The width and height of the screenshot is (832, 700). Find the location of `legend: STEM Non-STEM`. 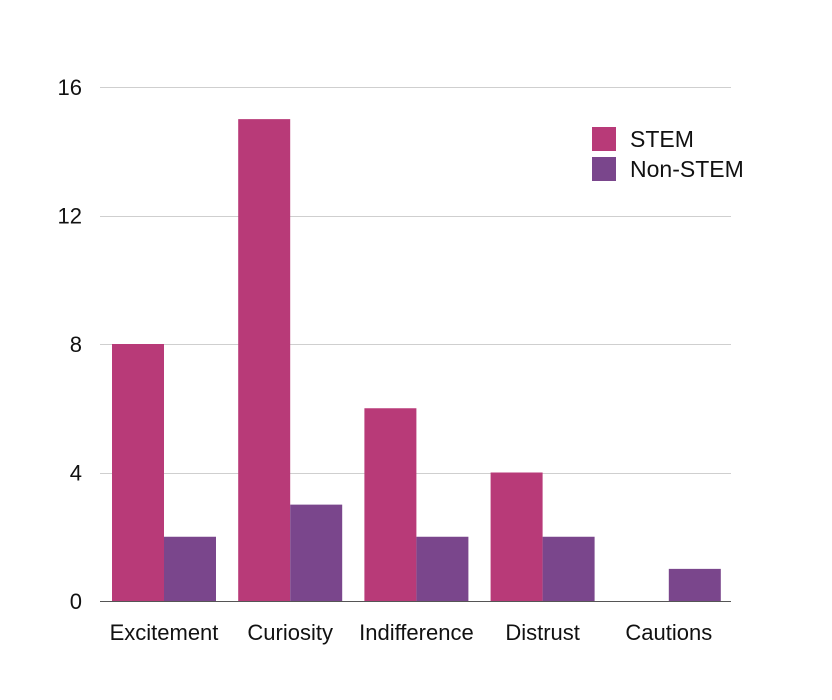

legend: STEM Non-STEM is located at coordinates (668, 154).